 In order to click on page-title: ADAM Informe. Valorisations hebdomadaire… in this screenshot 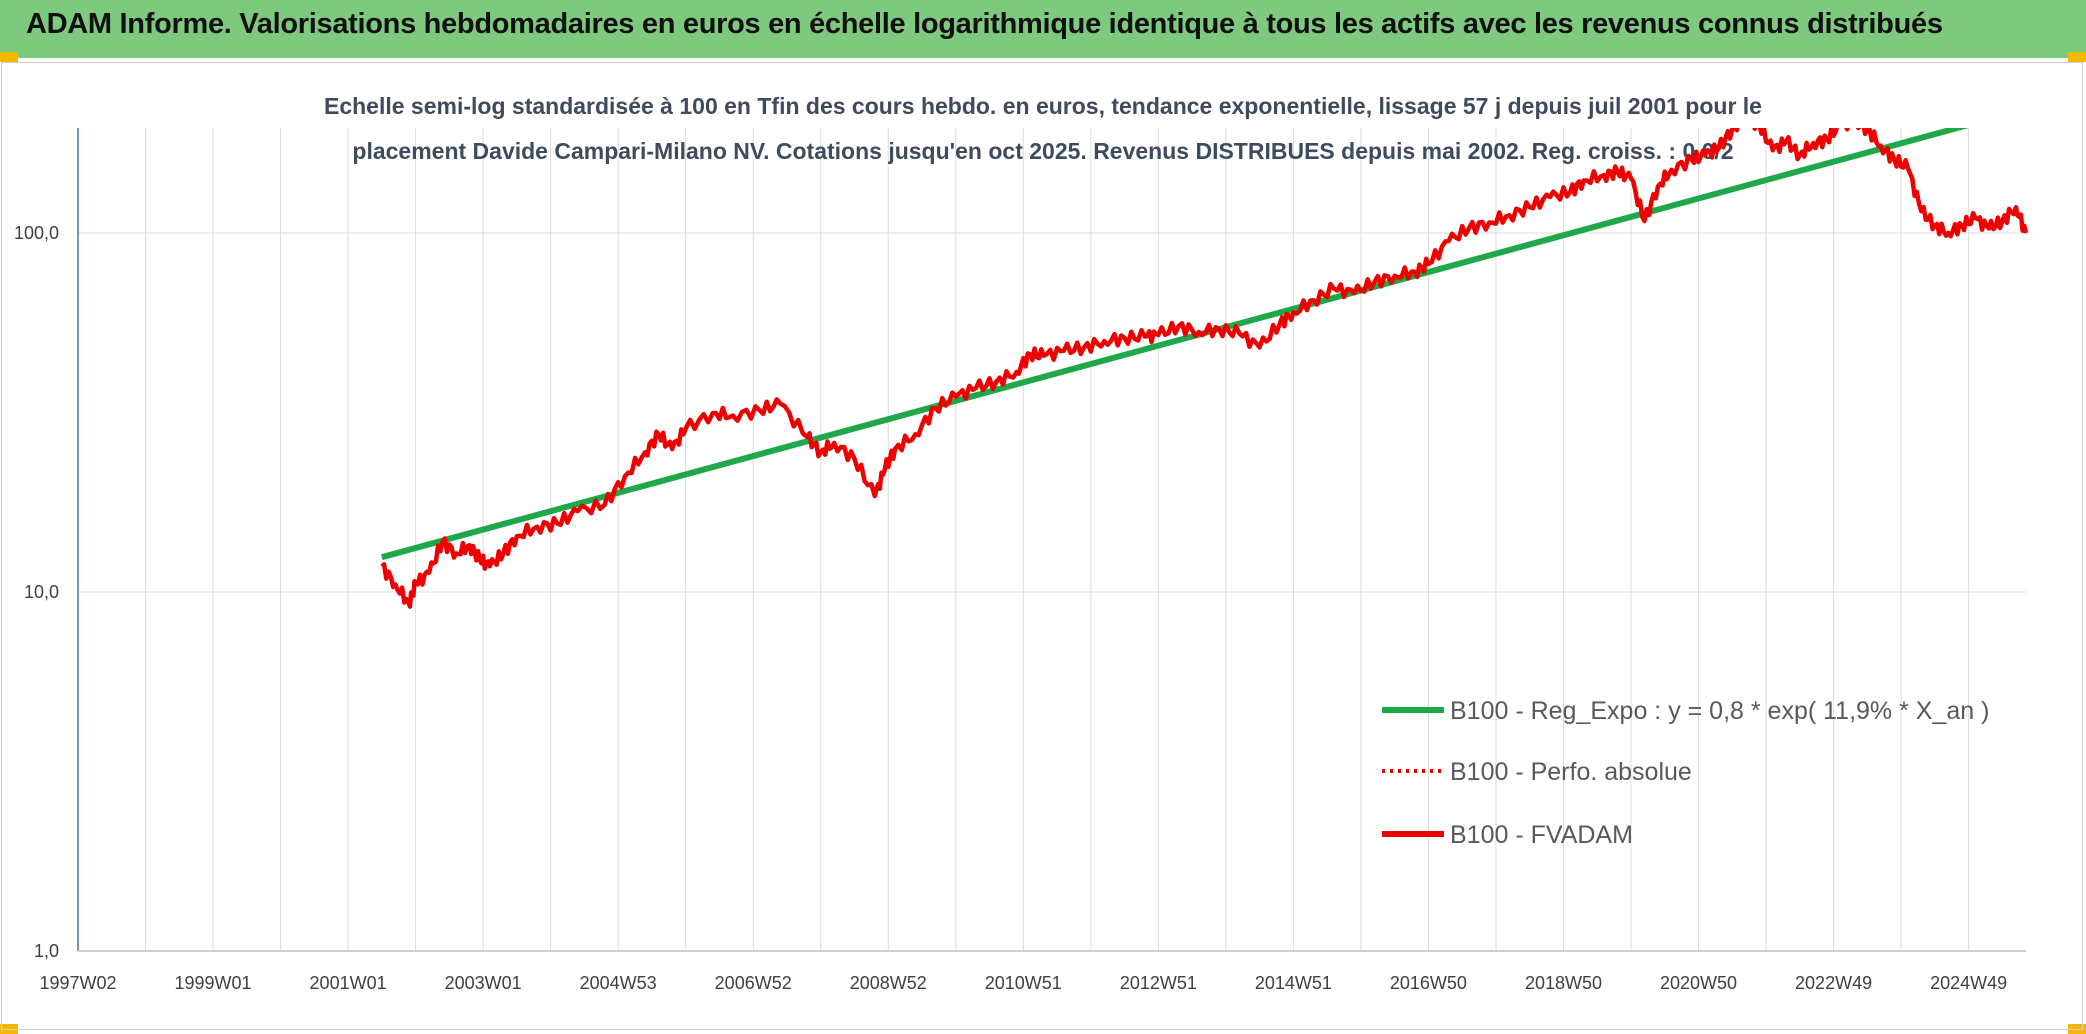, I will do `click(984, 24)`.